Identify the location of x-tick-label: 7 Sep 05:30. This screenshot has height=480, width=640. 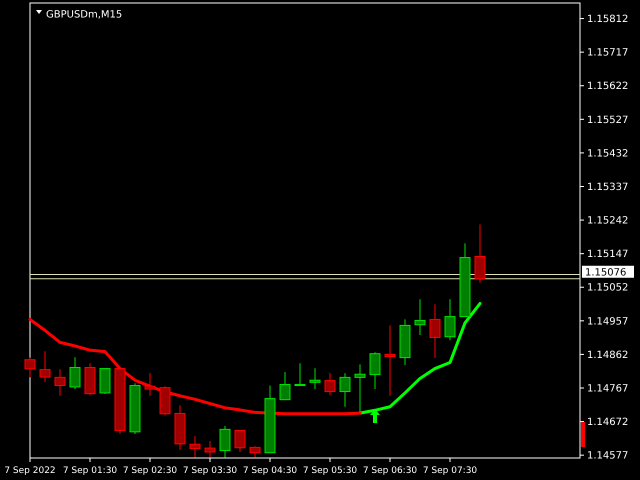
(330, 471).